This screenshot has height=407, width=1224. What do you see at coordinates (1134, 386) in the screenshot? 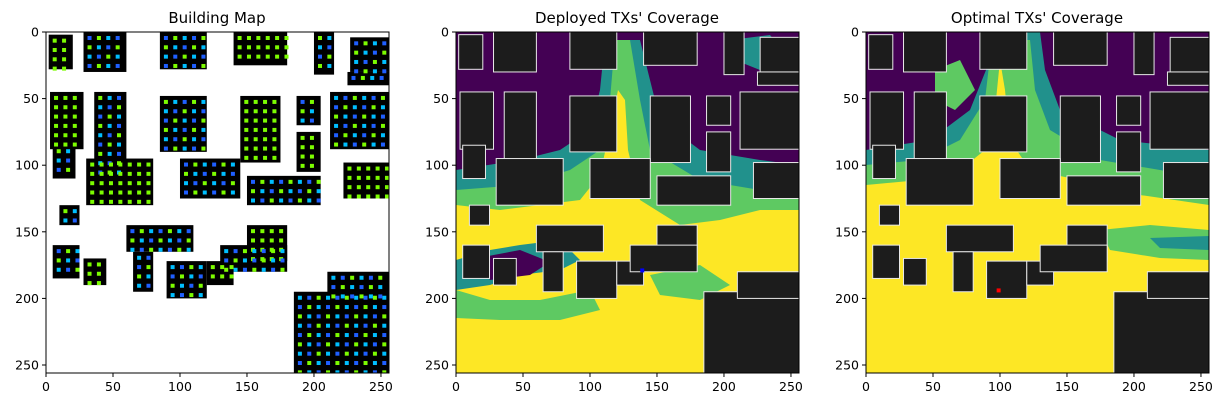
I see `x-tick-label: 200` at bounding box center [1134, 386].